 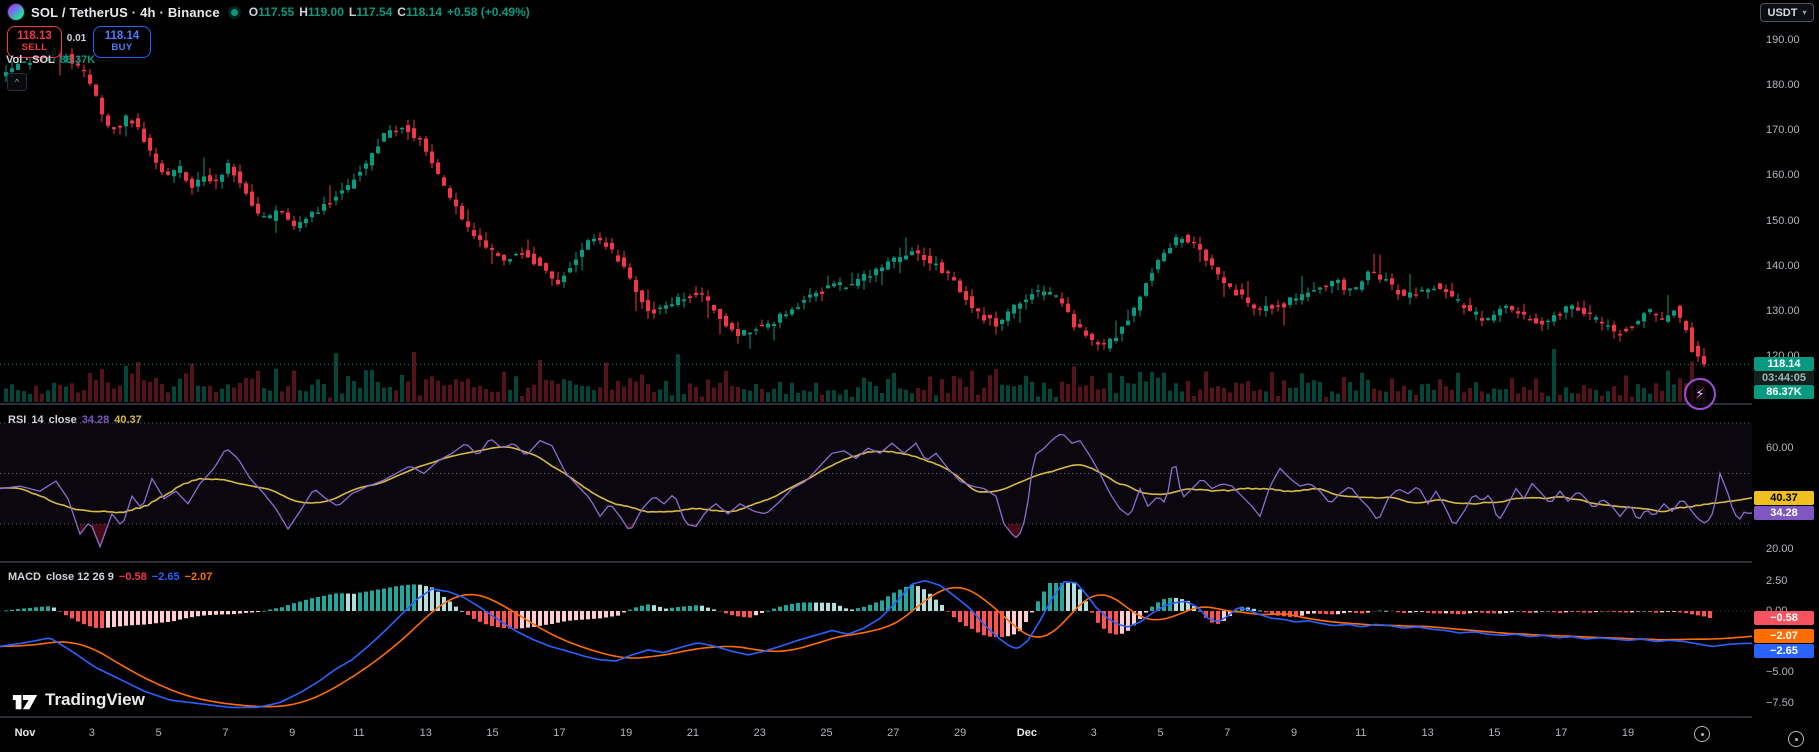 I want to click on volume-legend: Vol · SOL 86.37K, so click(x=50, y=60).